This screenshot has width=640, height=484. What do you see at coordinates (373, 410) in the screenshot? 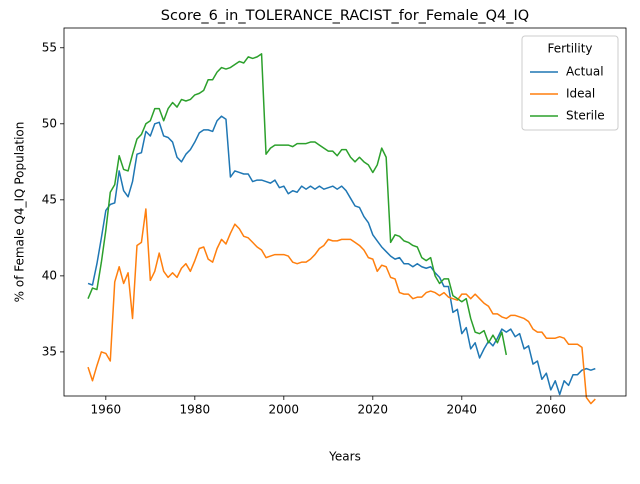
I see `x-tick-label: 2020` at bounding box center [373, 410].